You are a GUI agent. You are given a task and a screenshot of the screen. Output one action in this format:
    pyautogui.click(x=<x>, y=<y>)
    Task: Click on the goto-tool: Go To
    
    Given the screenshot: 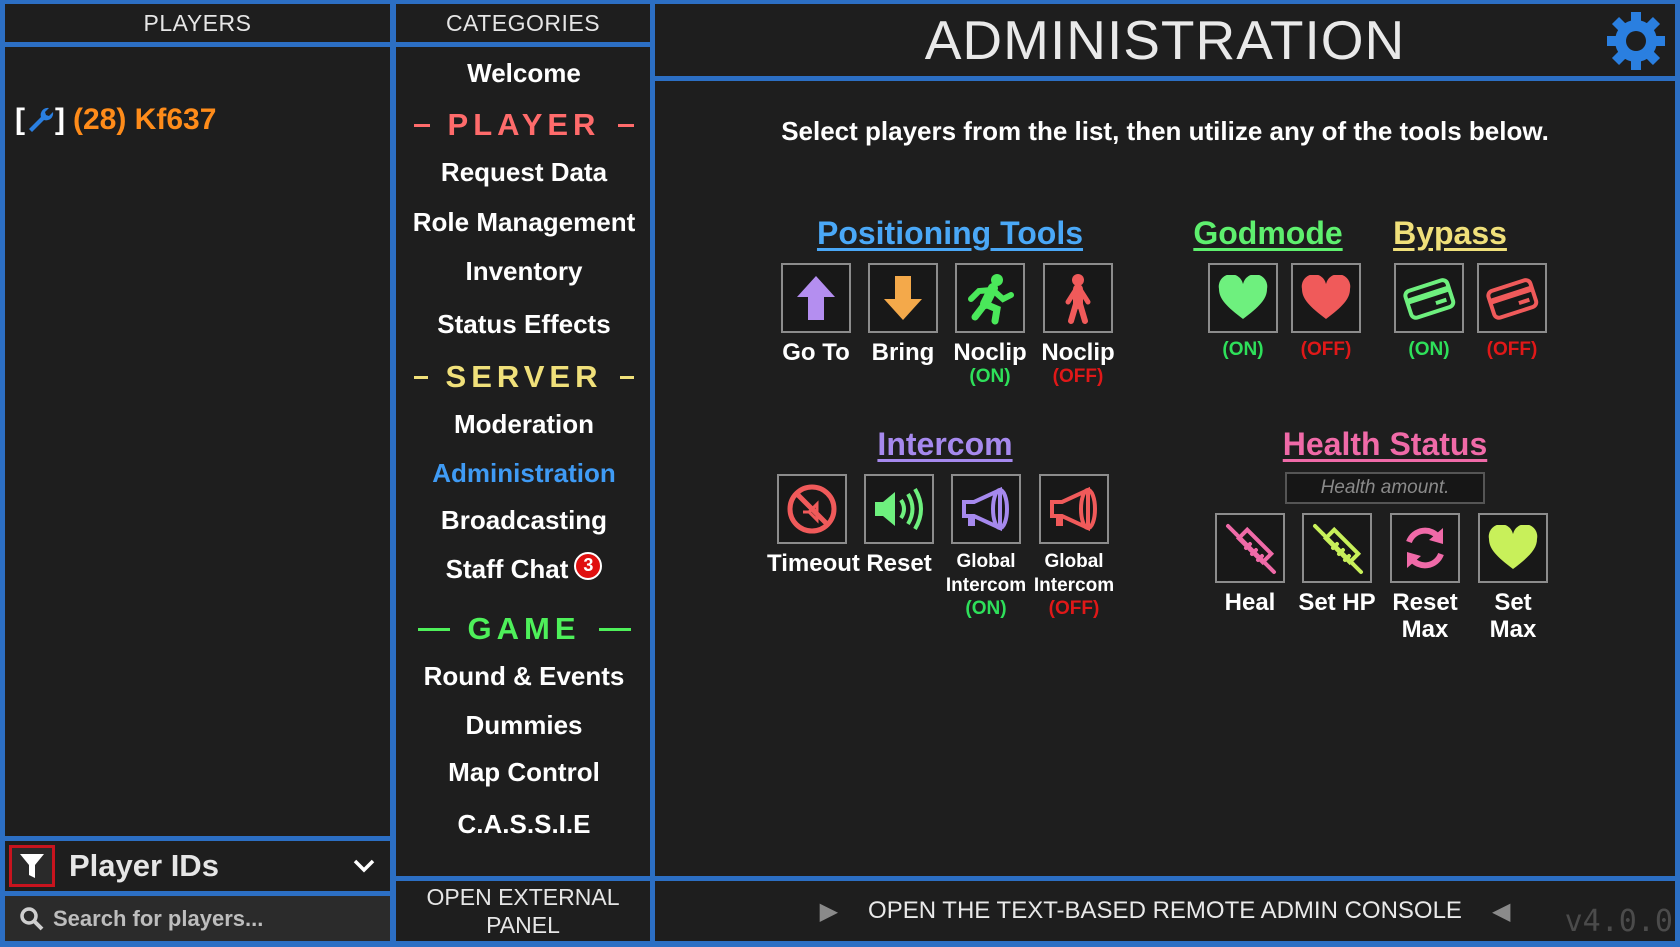 What is the action you would take?
    pyautogui.click(x=816, y=314)
    